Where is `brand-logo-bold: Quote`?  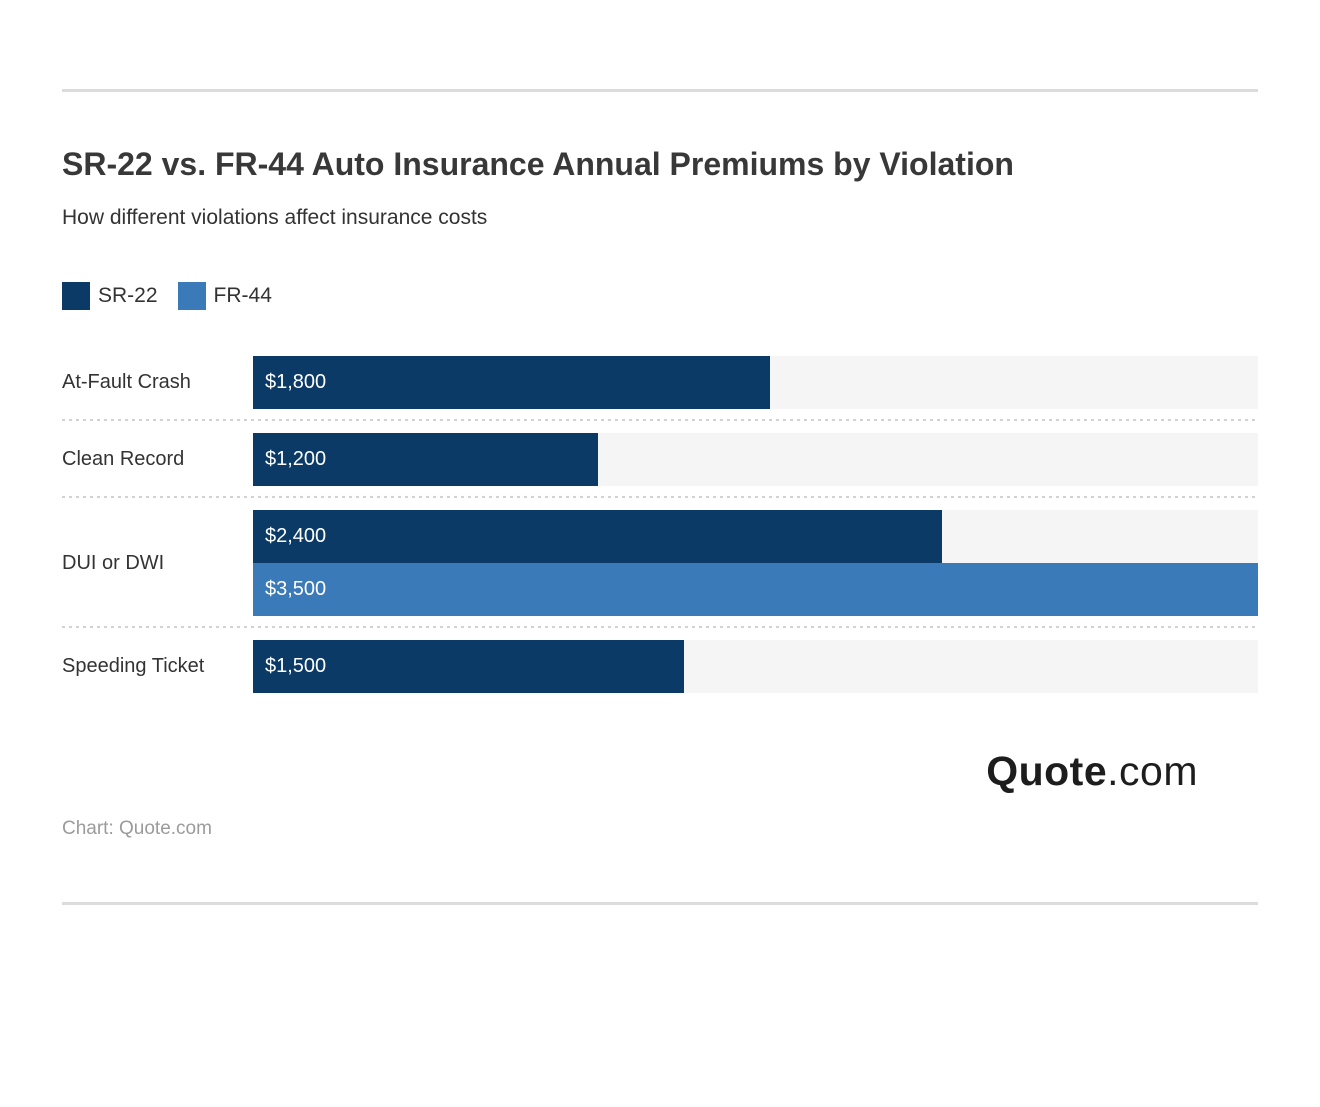
brand-logo-bold: Quote is located at coordinates (1047, 771).